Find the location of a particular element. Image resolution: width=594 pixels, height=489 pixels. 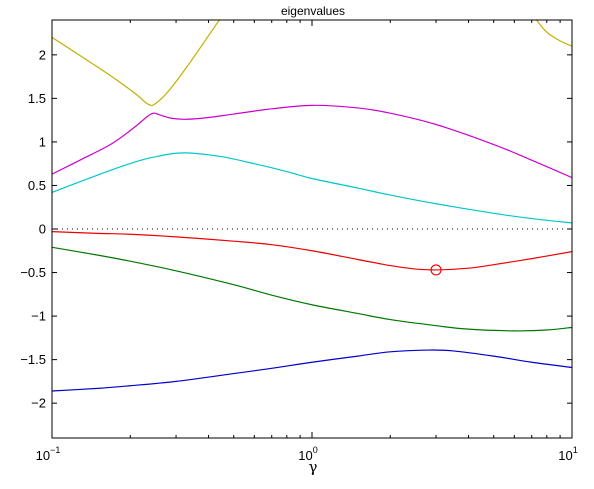

y-tick-label: −1 is located at coordinates (38, 316).